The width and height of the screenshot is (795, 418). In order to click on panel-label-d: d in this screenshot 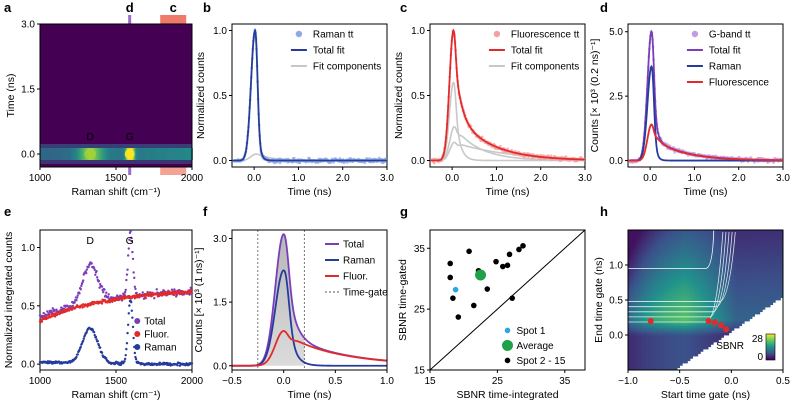, I will do `click(604, 7)`.